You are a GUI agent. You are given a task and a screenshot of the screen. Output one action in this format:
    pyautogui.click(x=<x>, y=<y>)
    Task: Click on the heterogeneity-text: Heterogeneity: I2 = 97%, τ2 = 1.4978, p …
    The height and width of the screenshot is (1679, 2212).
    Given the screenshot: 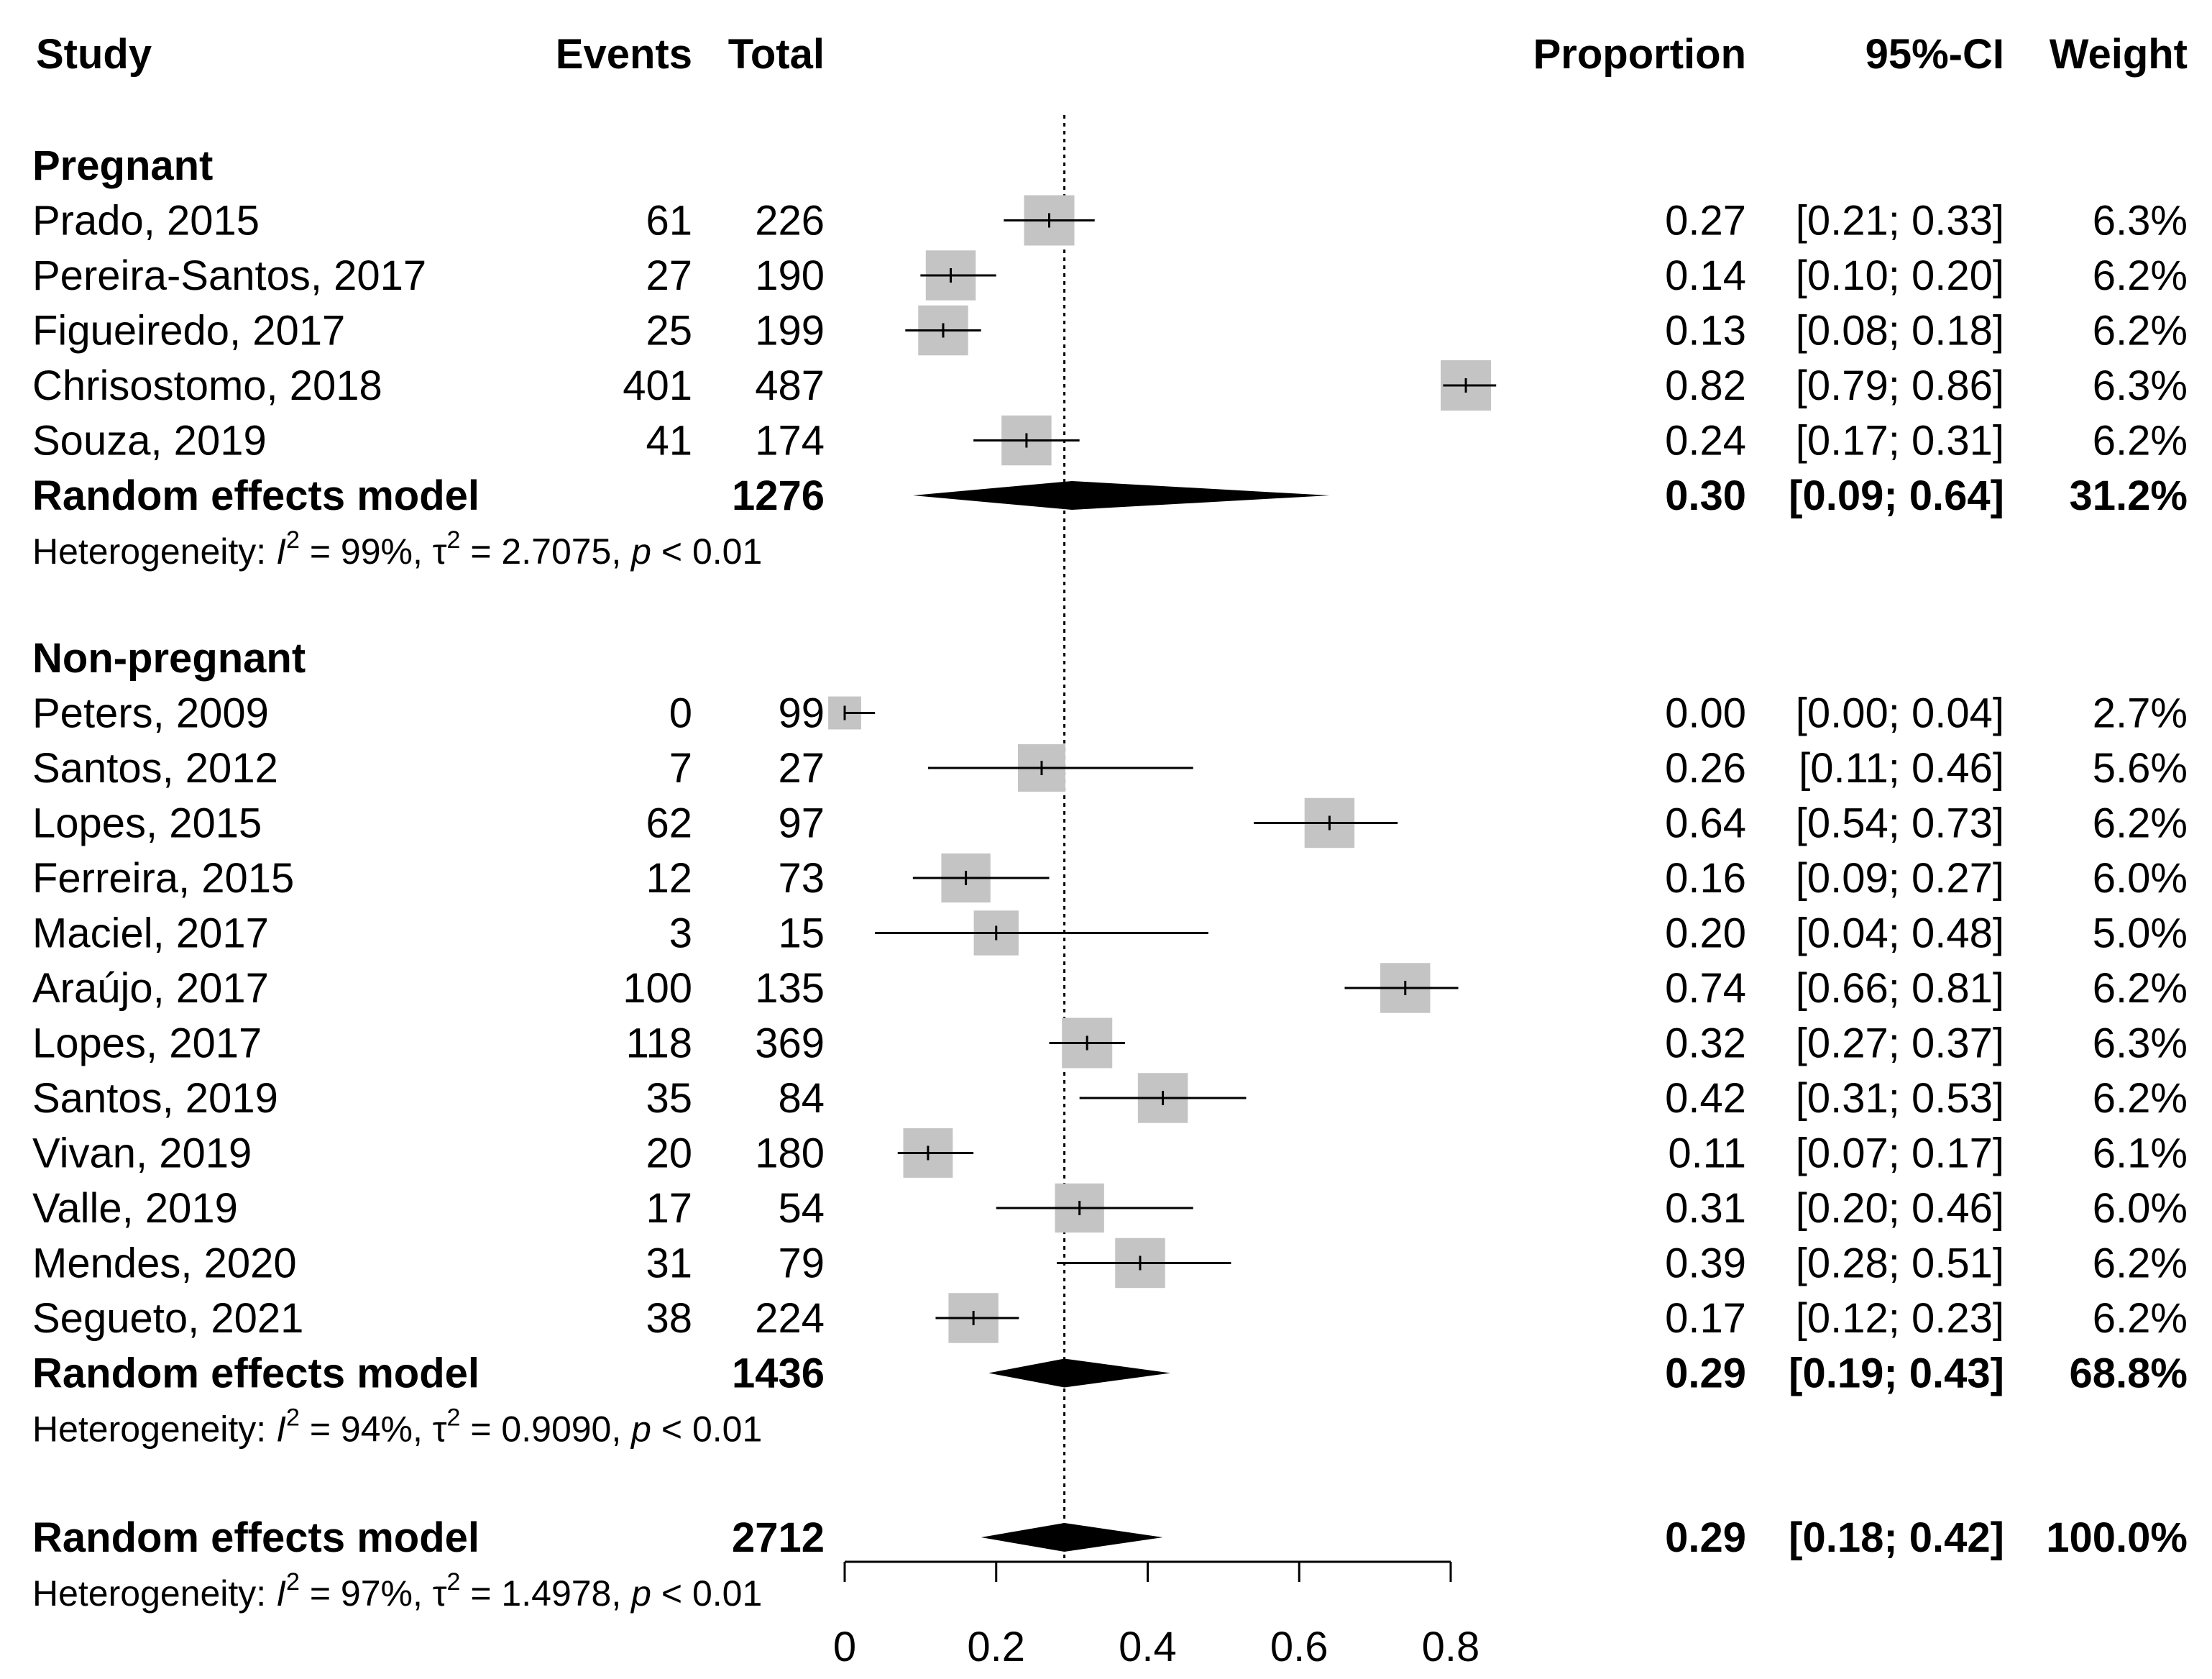 What is the action you would take?
    pyautogui.click(x=397, y=1591)
    